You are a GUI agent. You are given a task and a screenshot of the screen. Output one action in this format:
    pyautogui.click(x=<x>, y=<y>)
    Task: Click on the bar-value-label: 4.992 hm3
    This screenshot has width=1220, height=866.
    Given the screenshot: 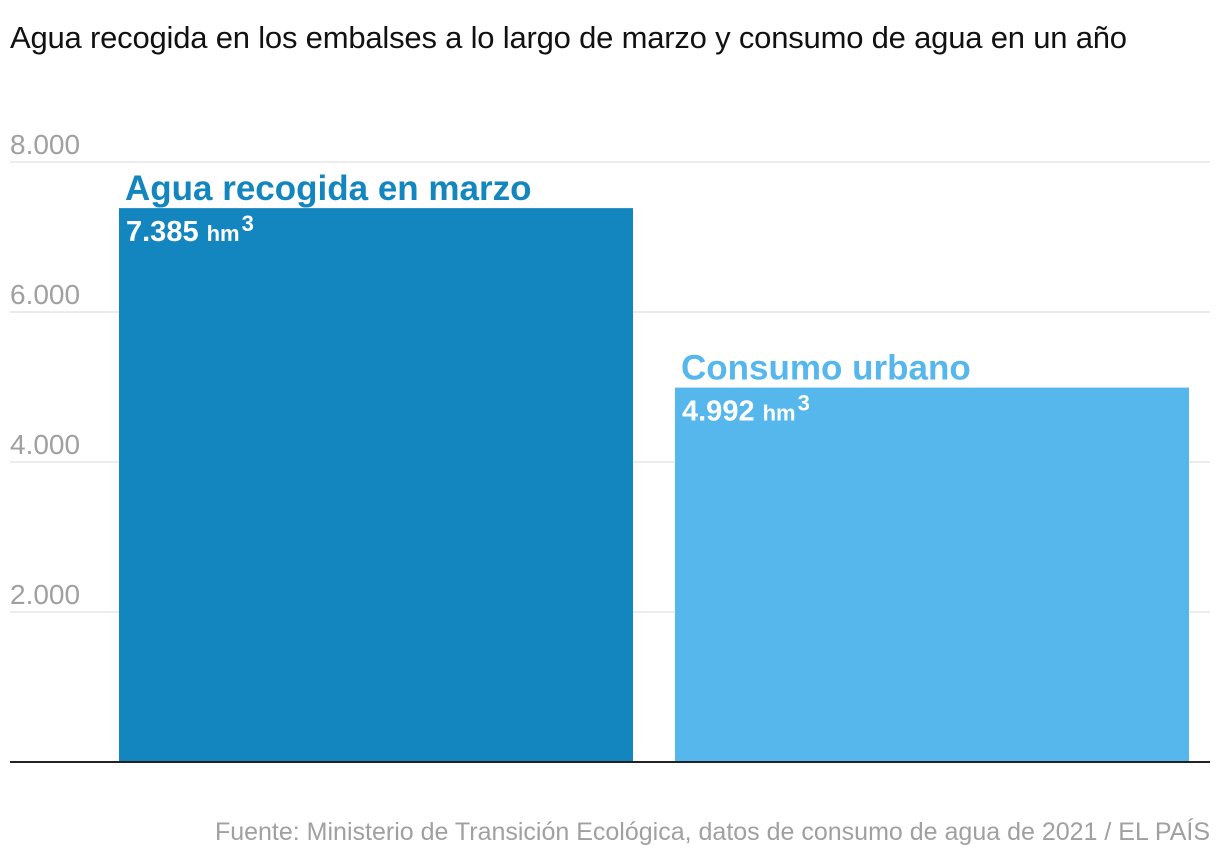 What is the action you would take?
    pyautogui.click(x=746, y=409)
    